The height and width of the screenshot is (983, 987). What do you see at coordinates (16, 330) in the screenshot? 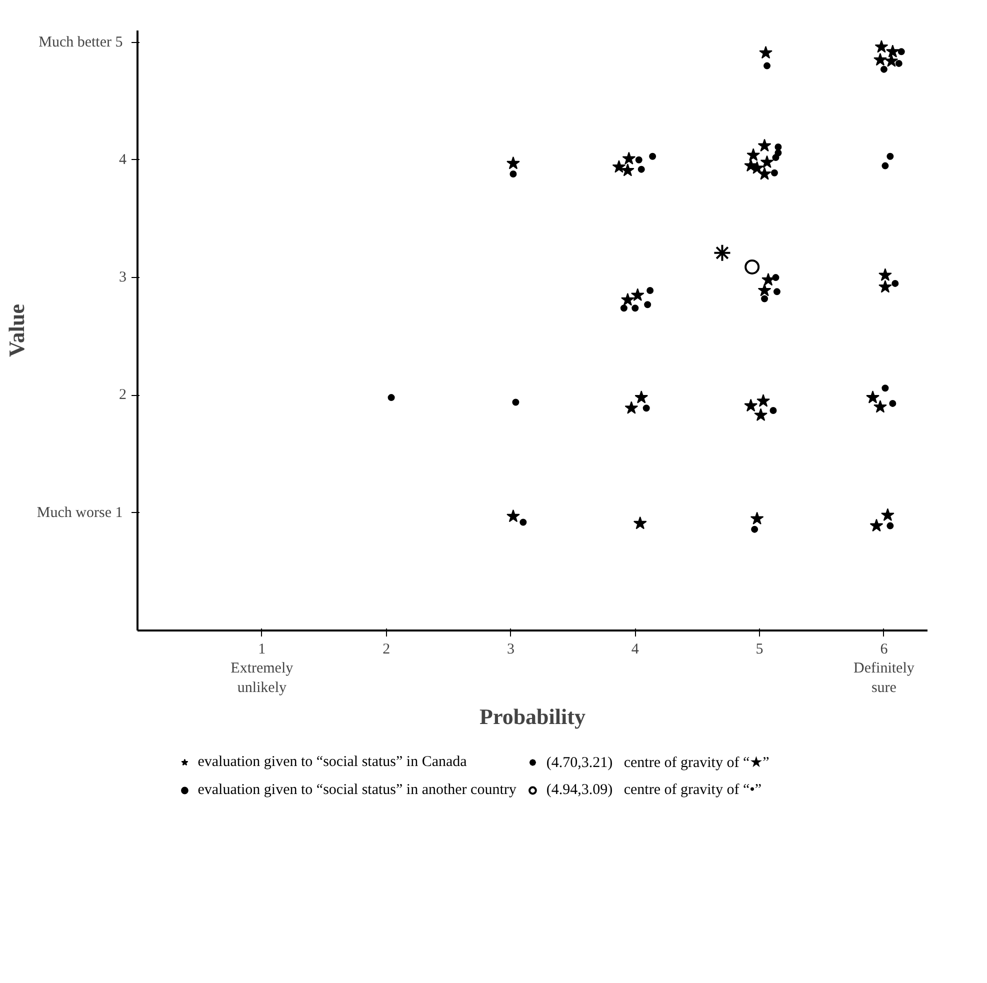
I see `y-axis-title: Value` at bounding box center [16, 330].